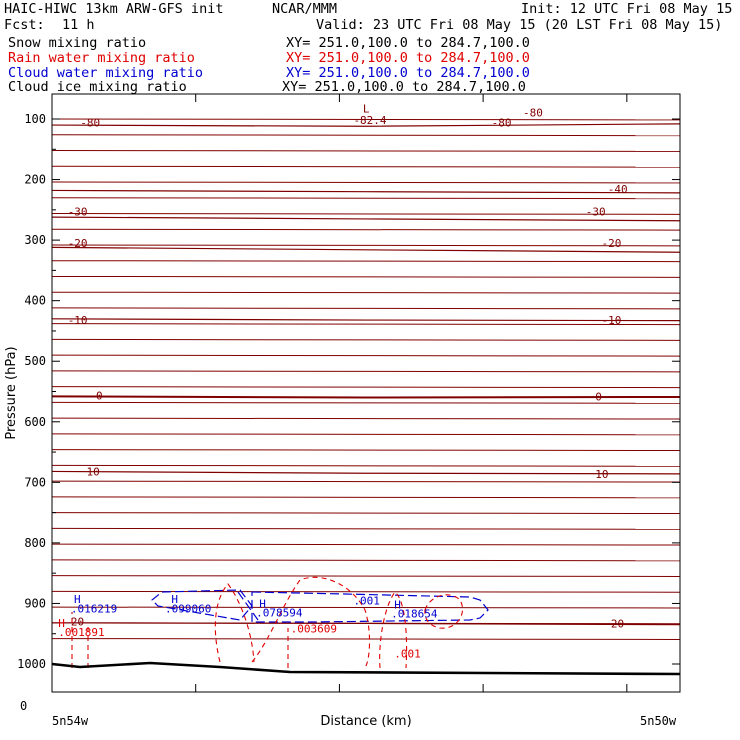 This screenshot has height=740, width=740. What do you see at coordinates (61, 623) in the screenshot?
I see `rain-label: H` at bounding box center [61, 623].